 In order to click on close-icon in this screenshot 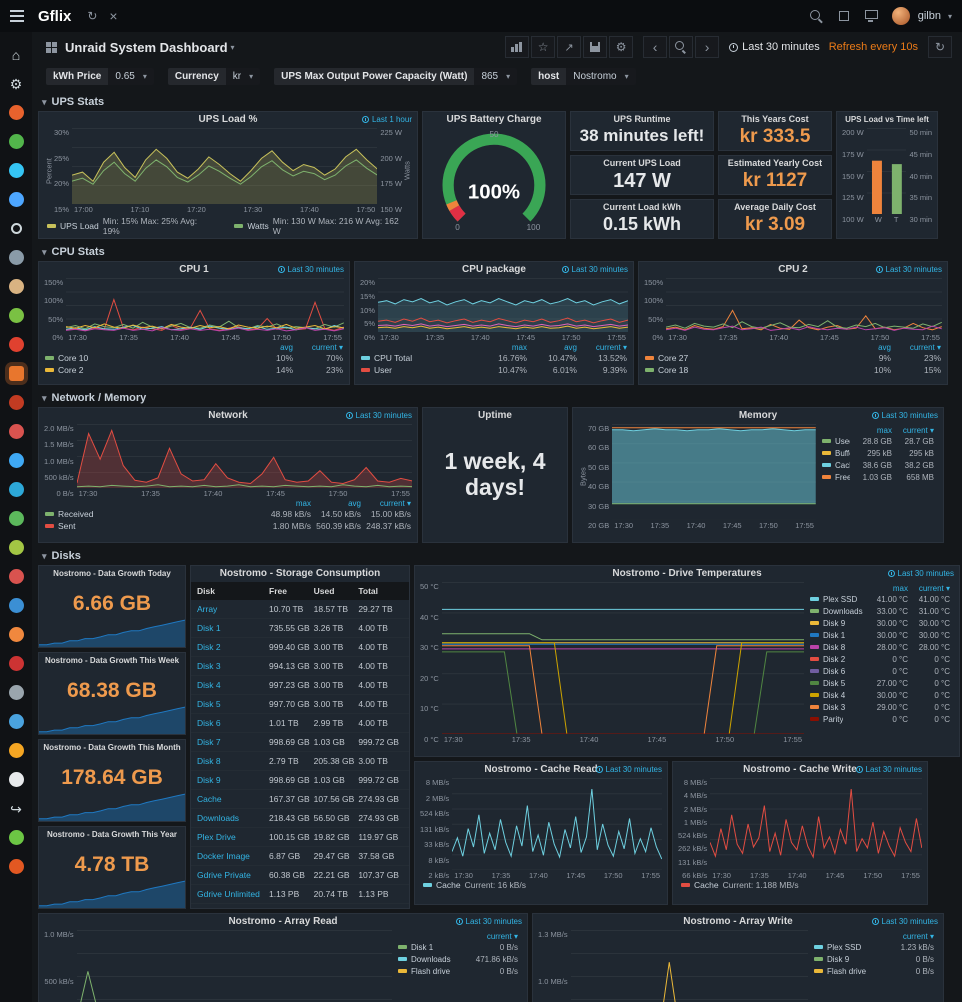, I will do `click(113, 16)`.